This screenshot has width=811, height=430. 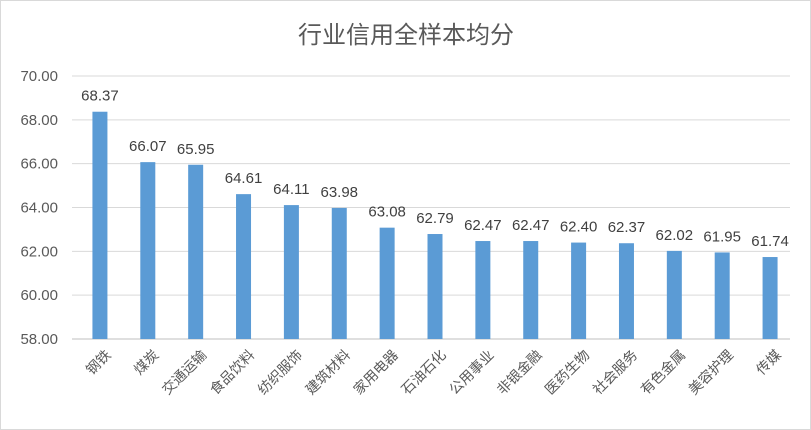 I want to click on y-tick-label: 64.00, so click(x=39, y=208).